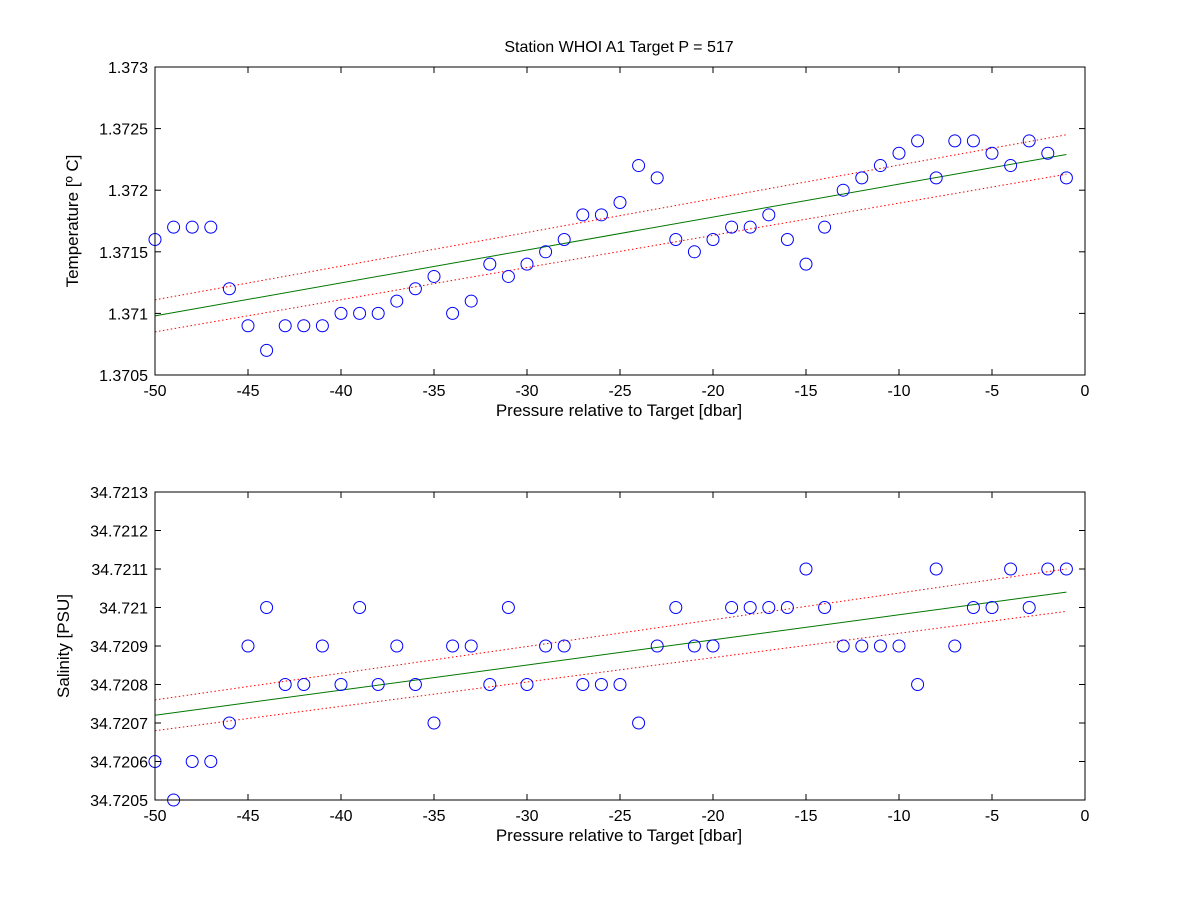  What do you see at coordinates (1085, 391) in the screenshot?
I see `temperature-x-tick-label: 0` at bounding box center [1085, 391].